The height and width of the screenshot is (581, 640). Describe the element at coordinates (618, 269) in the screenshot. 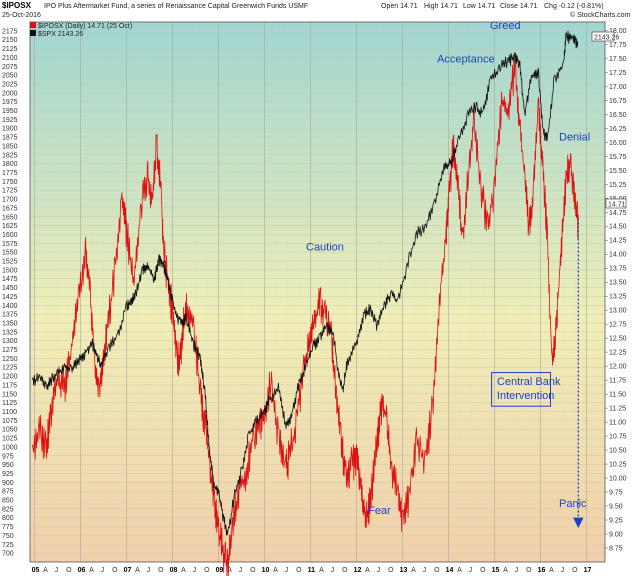

I see `y-tick-right: 13.75` at that location.